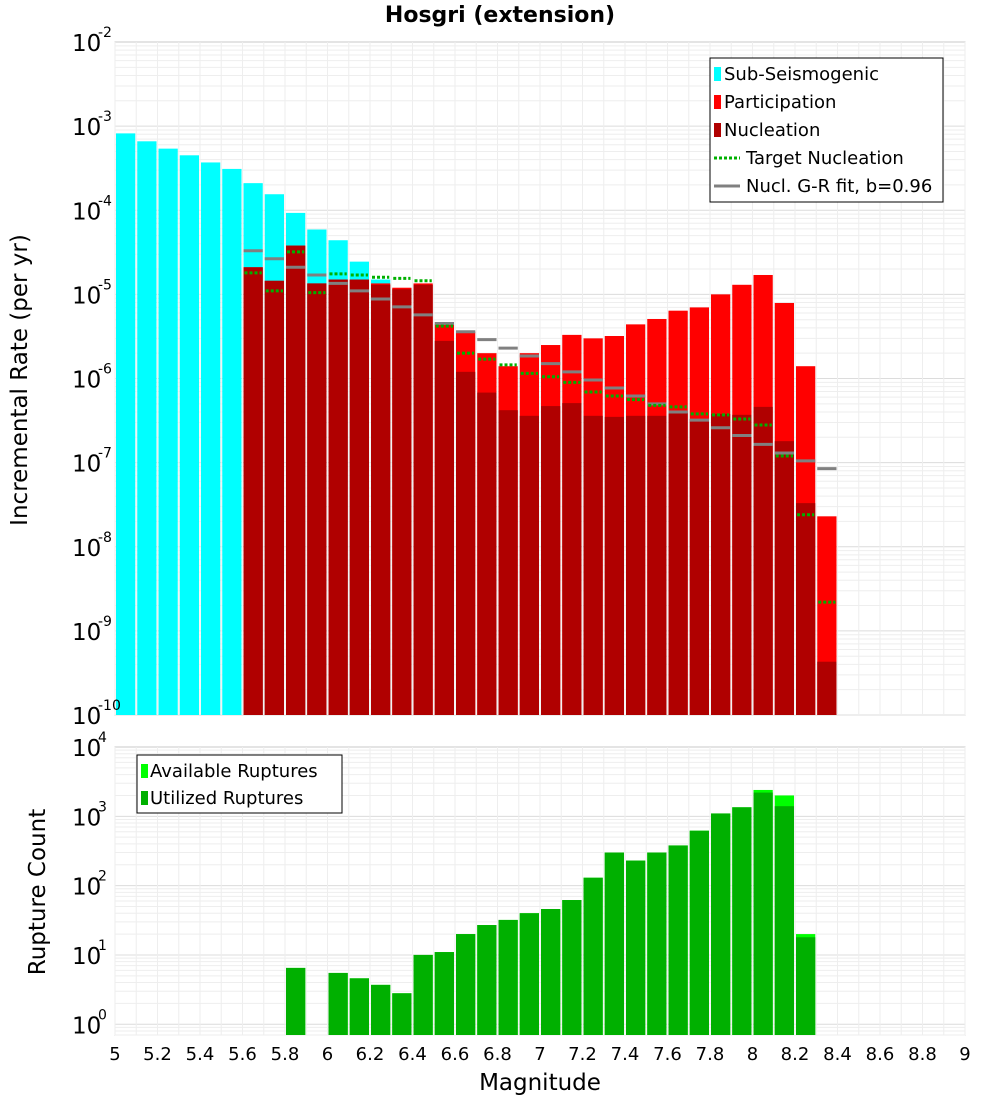 The image size is (1000, 1100). I want to click on y-tick-label: 10⁻⁴, so click(92, 209).